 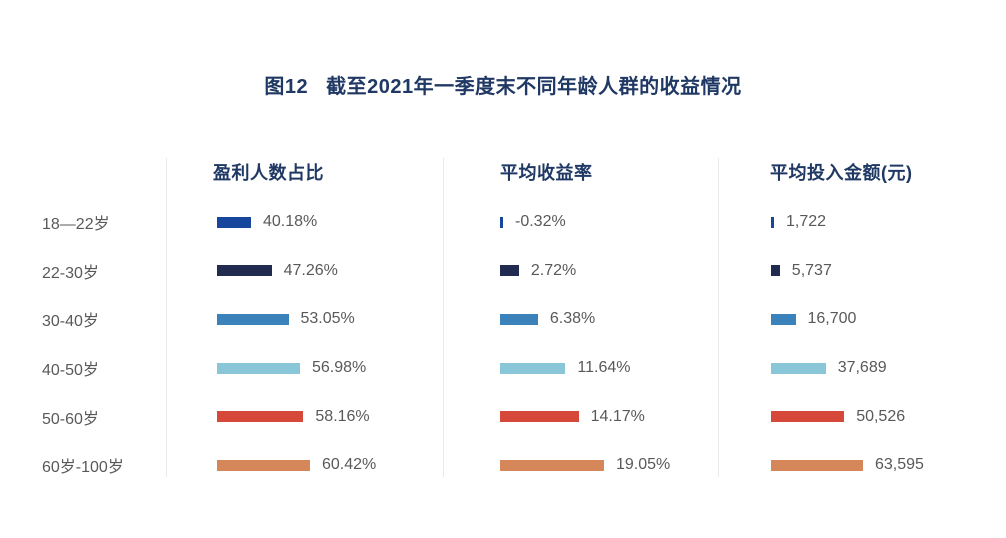 I want to click on profit-share-cell: 47.26%, so click(x=304, y=271).